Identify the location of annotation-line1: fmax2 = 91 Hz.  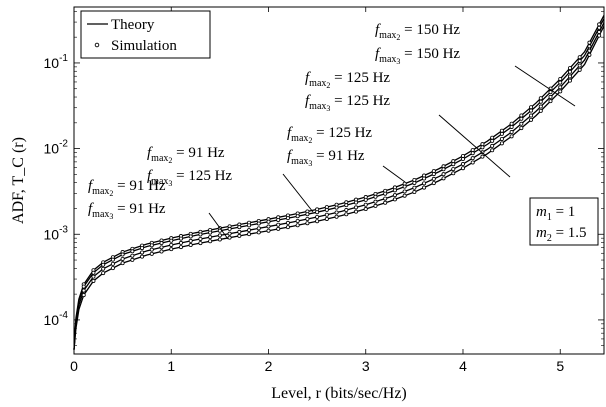
(127, 188).